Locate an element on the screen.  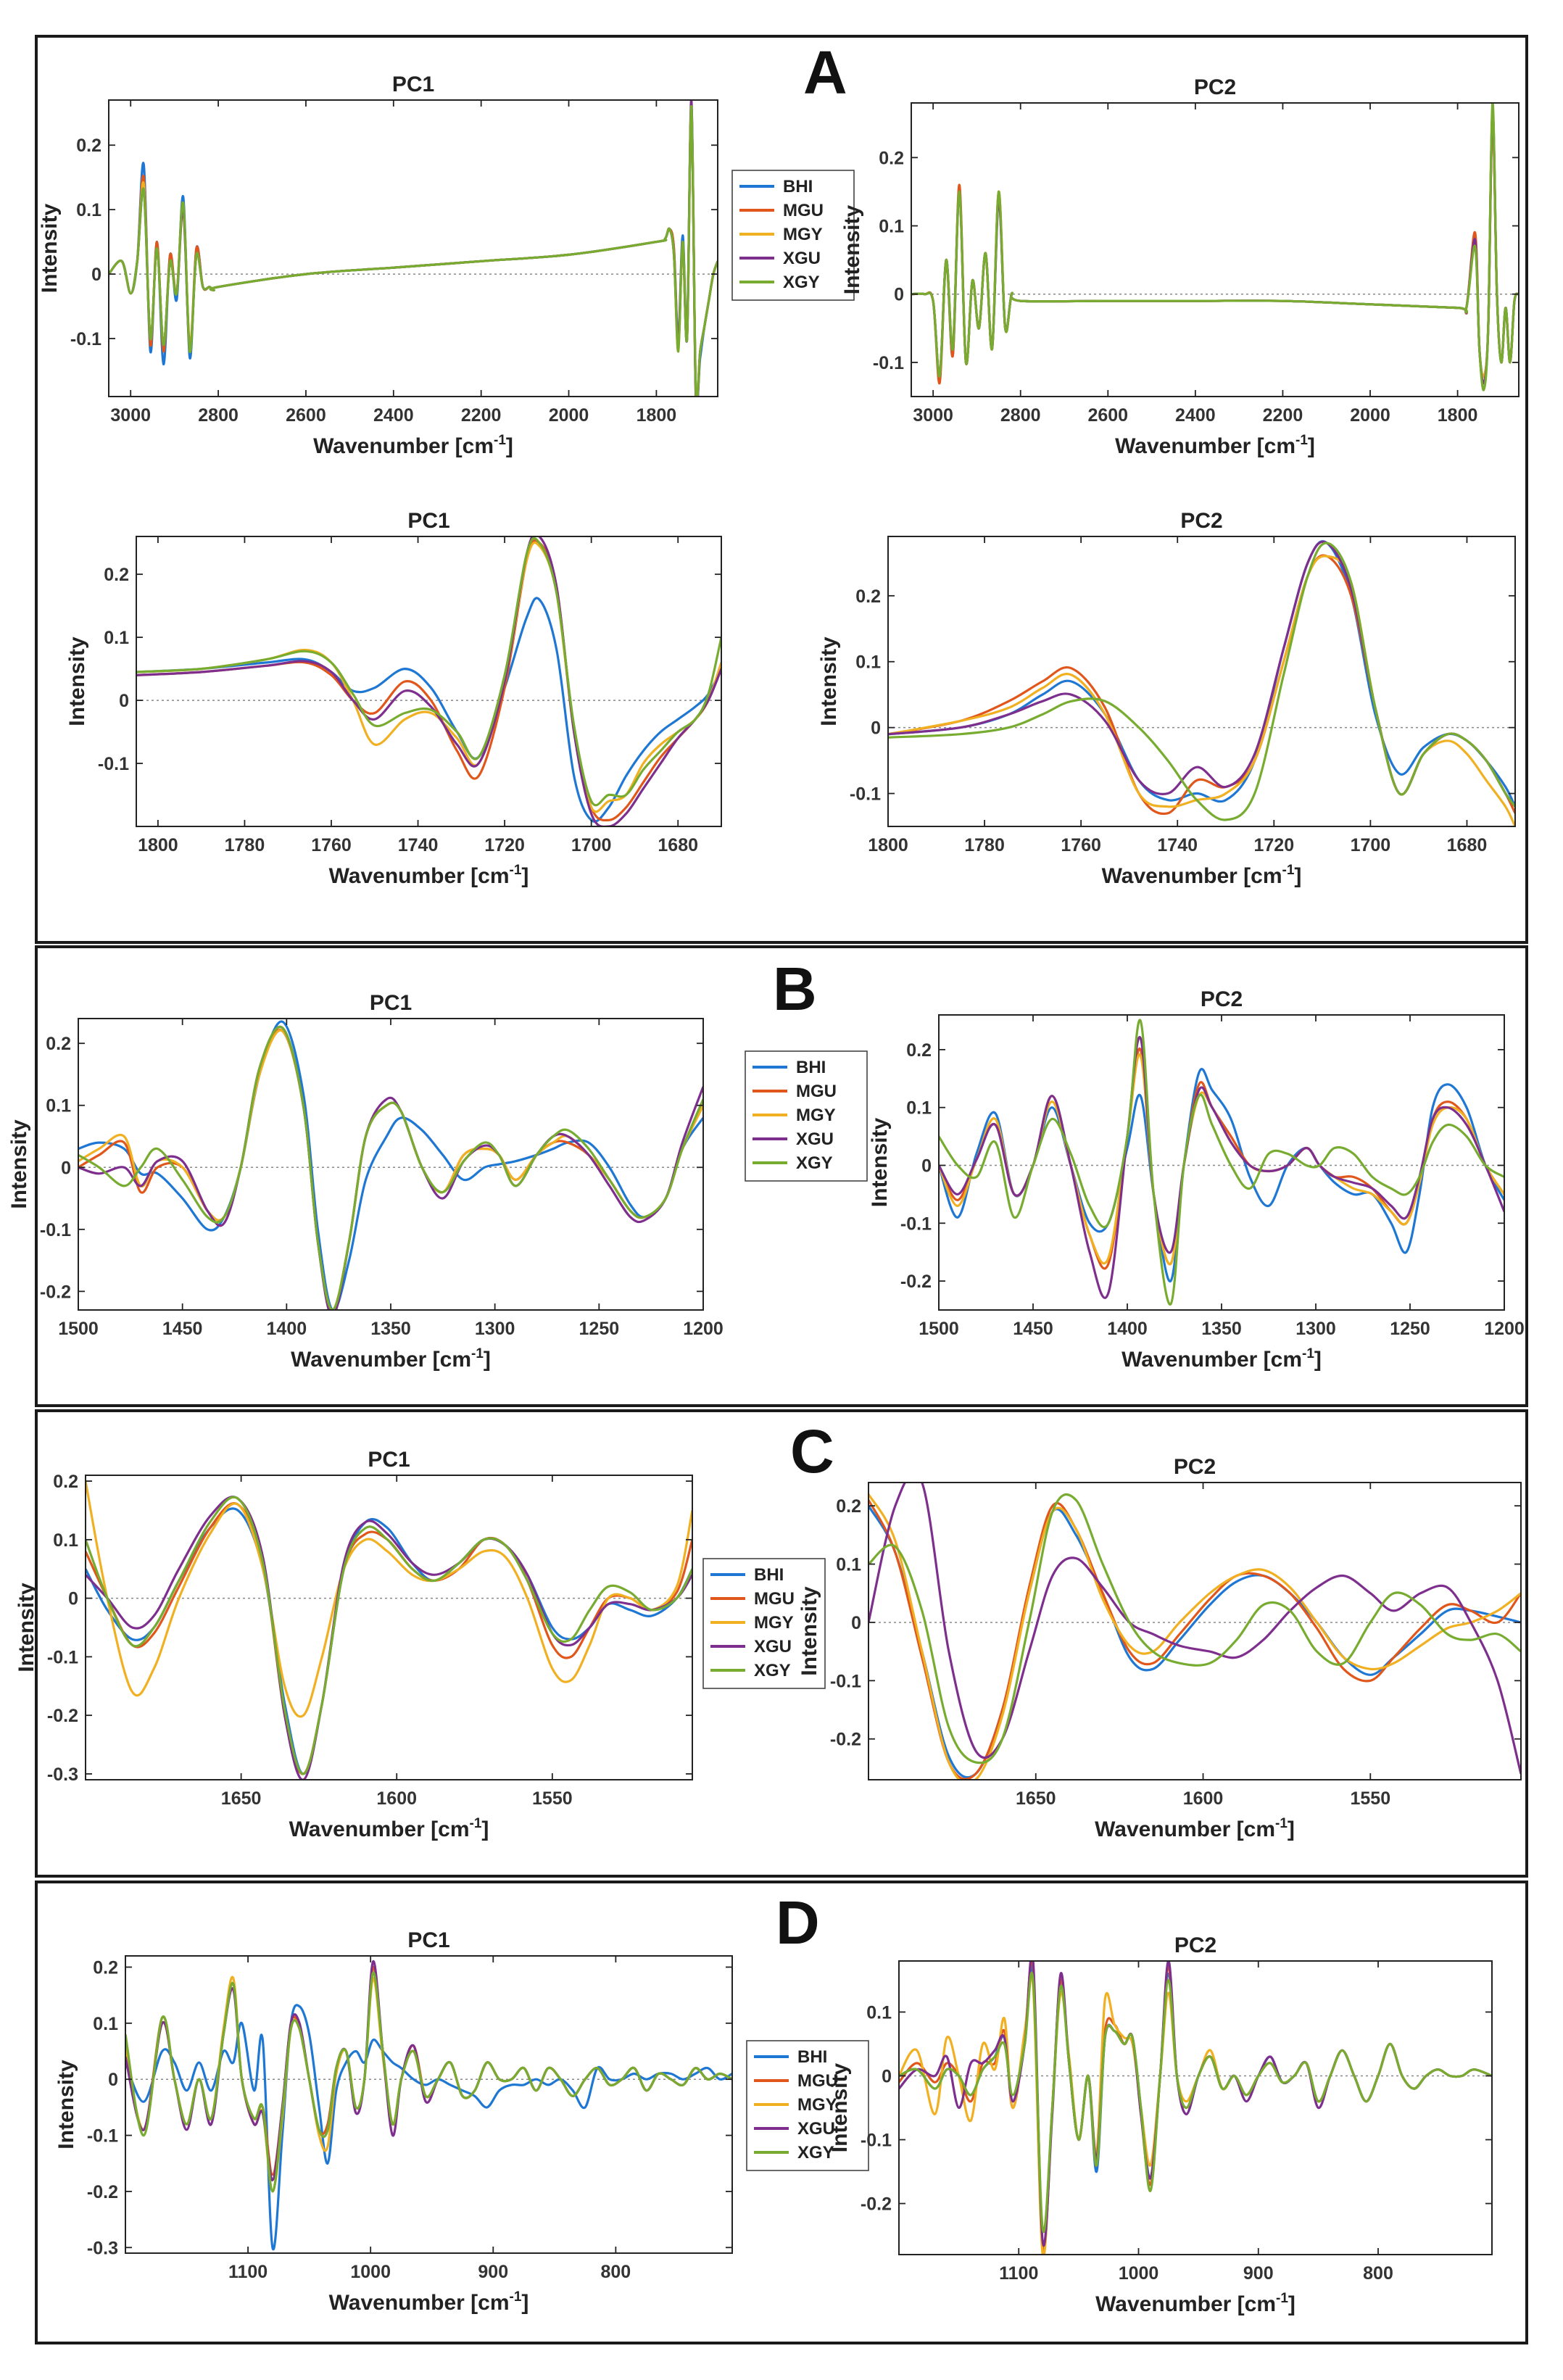
plot-area is located at coordinates (1201, 681).